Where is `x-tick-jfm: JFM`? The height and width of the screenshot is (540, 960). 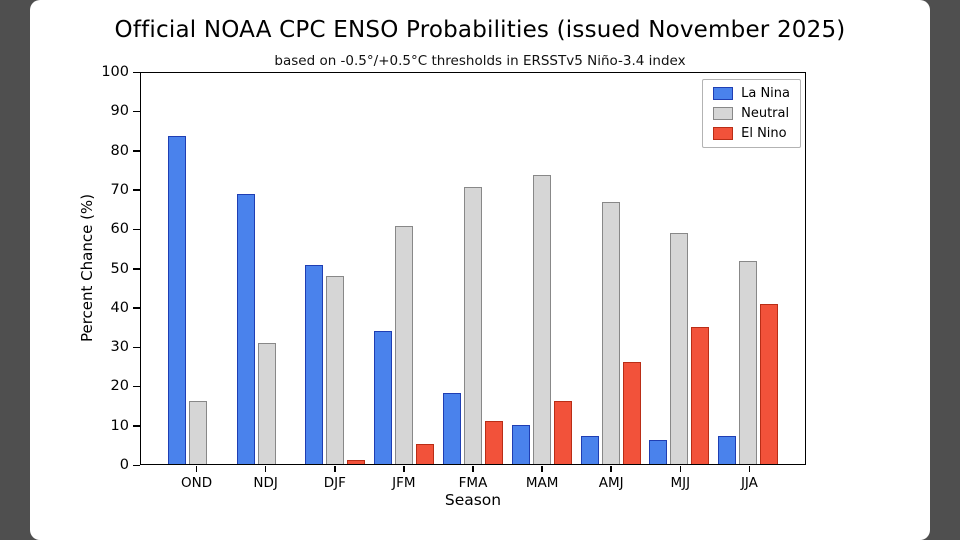 x-tick-jfm: JFM is located at coordinates (403, 478).